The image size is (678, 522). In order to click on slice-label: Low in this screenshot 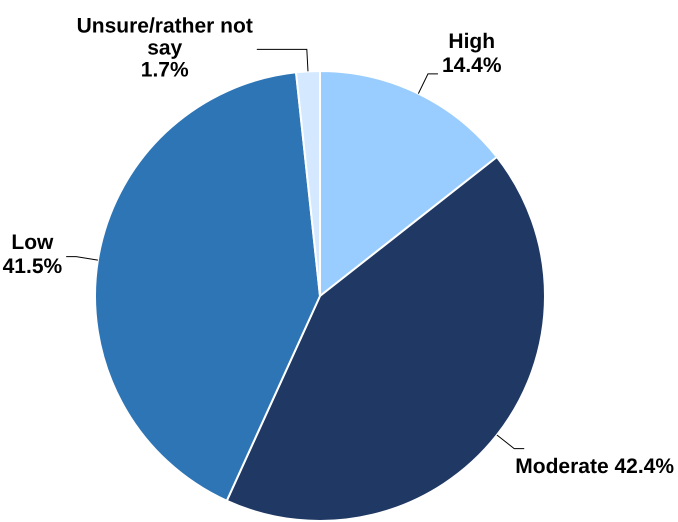, I will do `click(32, 242)`.